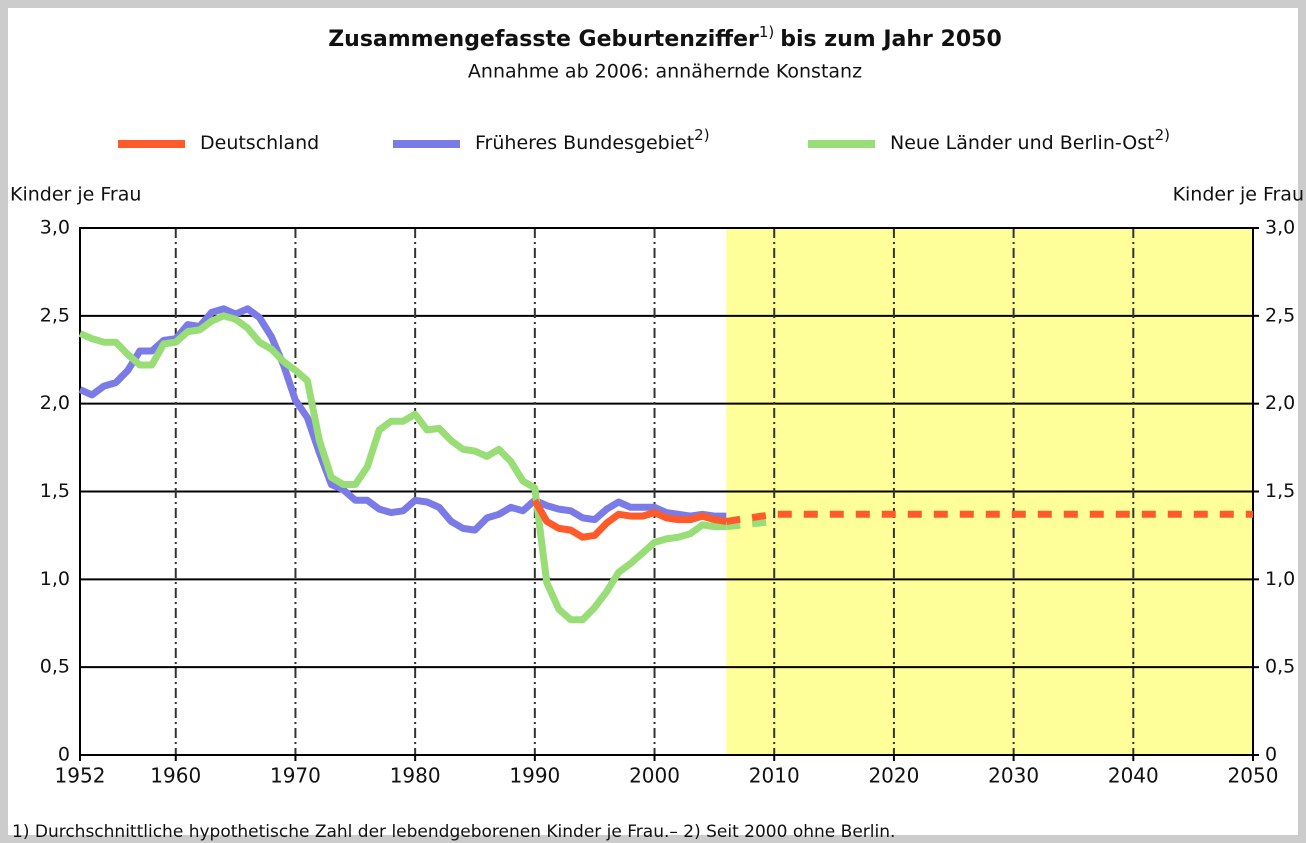 The image size is (1306, 843). Describe the element at coordinates (766, 32) in the screenshot. I see `title-note: 1)` at that location.